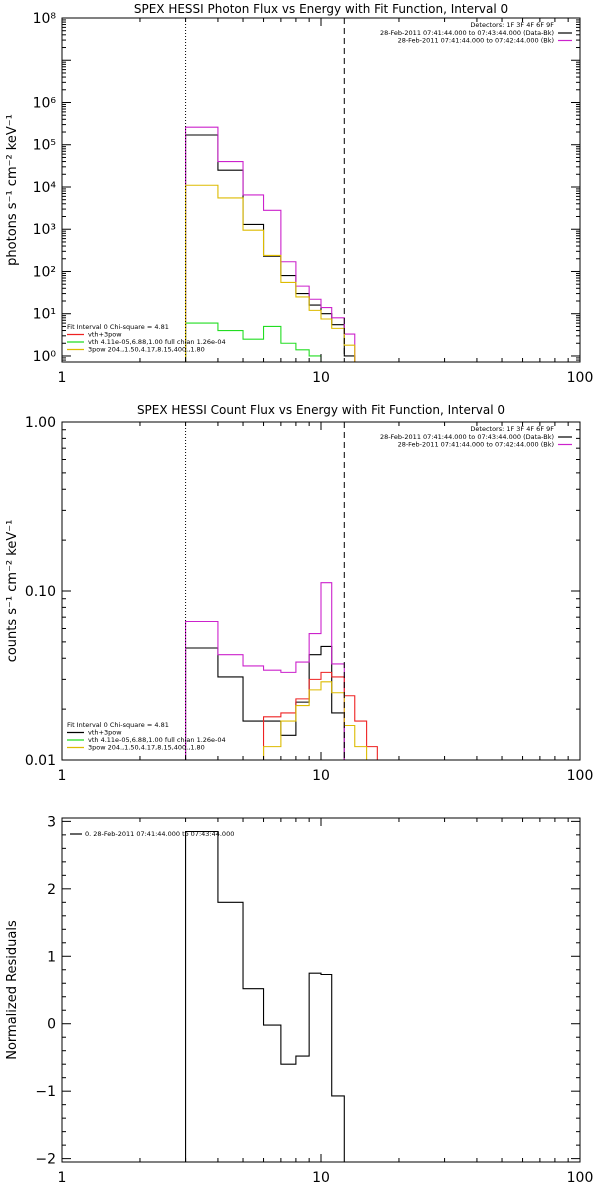  What do you see at coordinates (40, 423) in the screenshot?
I see `y-tick-label: 1.00` at bounding box center [40, 423].